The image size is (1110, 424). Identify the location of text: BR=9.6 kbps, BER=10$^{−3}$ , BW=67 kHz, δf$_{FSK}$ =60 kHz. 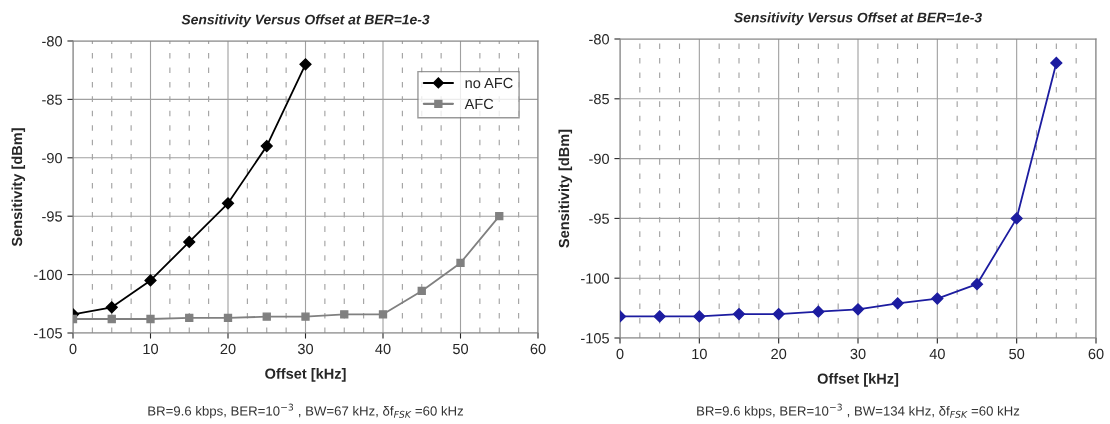
(306, 411).